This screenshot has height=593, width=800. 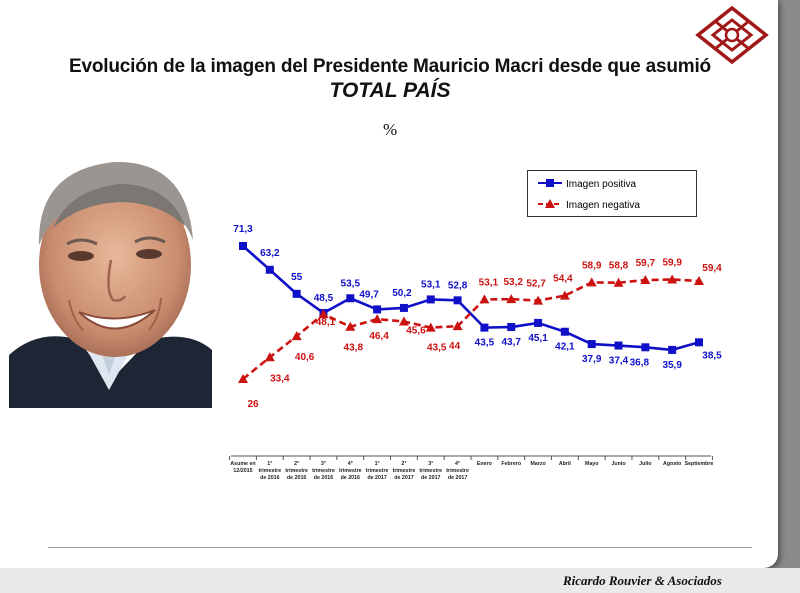 What do you see at coordinates (430, 471) in the screenshot?
I see `x-tick-label: 3° trimestre de 2017` at bounding box center [430, 471].